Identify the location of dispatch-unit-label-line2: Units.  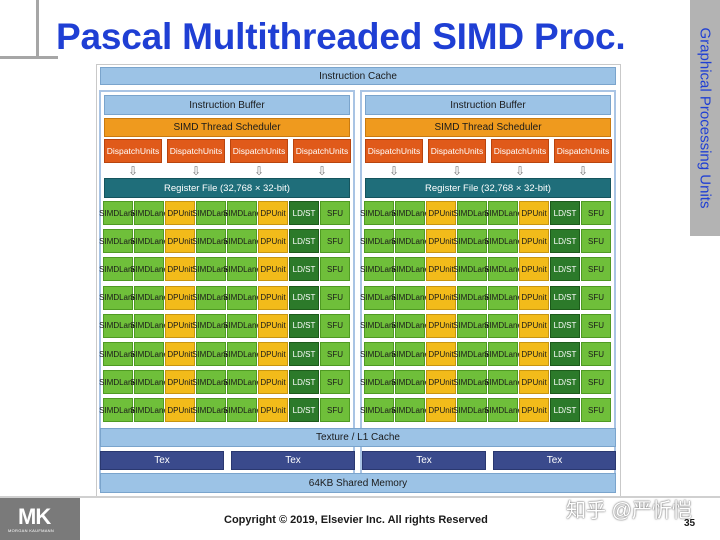
(536, 150).